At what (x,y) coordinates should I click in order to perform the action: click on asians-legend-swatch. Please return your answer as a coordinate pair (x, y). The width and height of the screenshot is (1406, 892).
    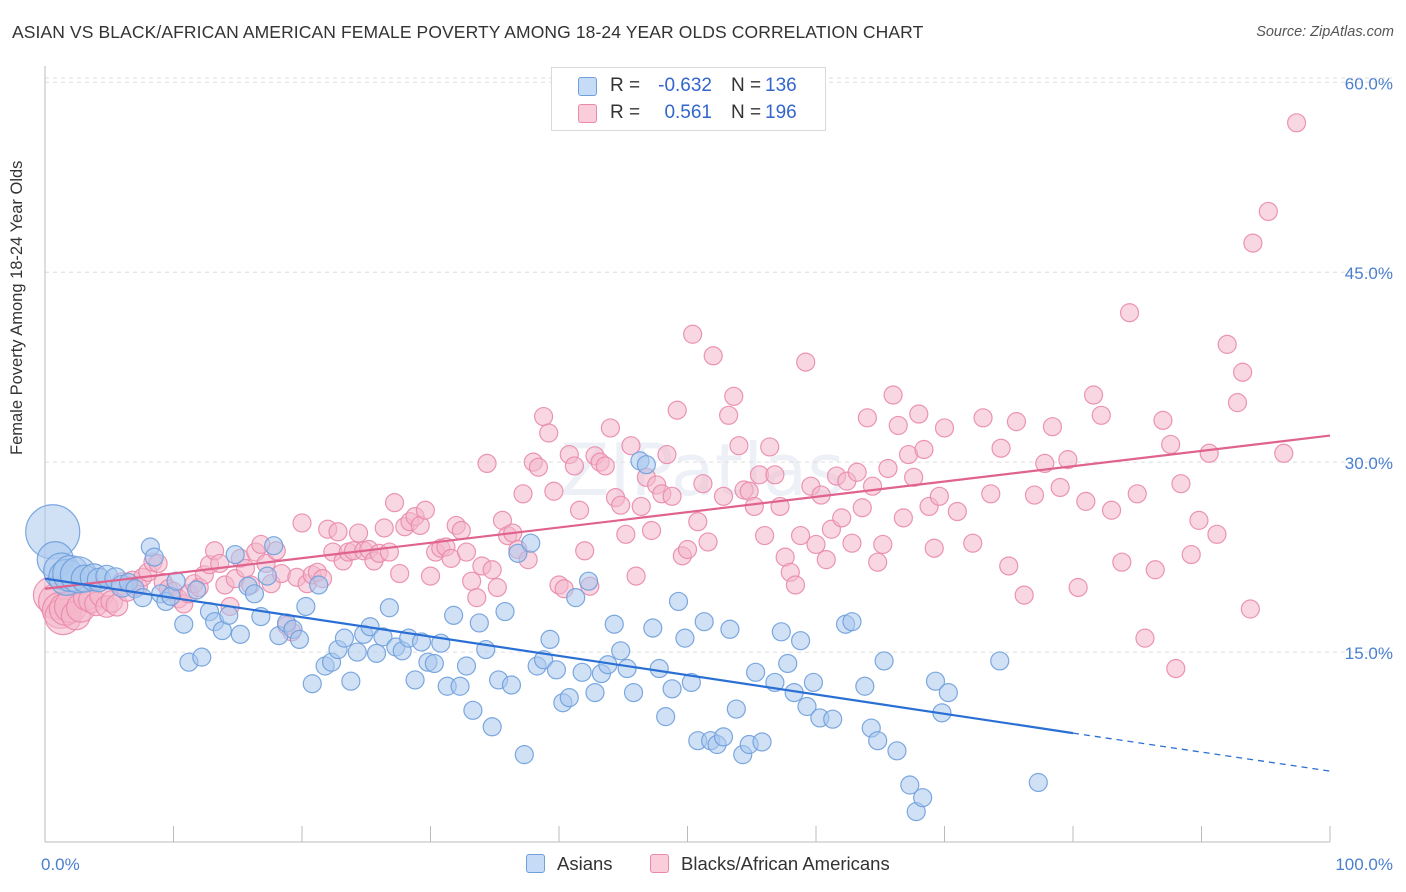
    Looking at the image, I should click on (535, 863).